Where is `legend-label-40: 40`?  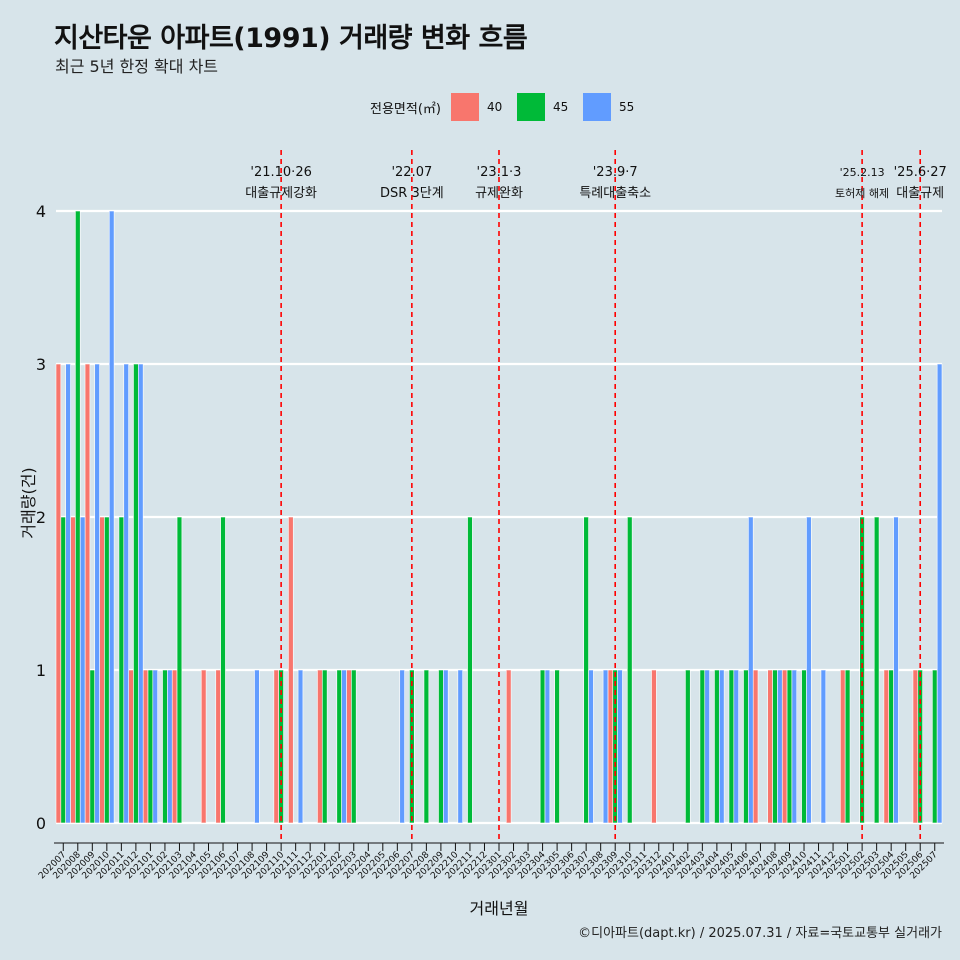
legend-label-40: 40 is located at coordinates (494, 107).